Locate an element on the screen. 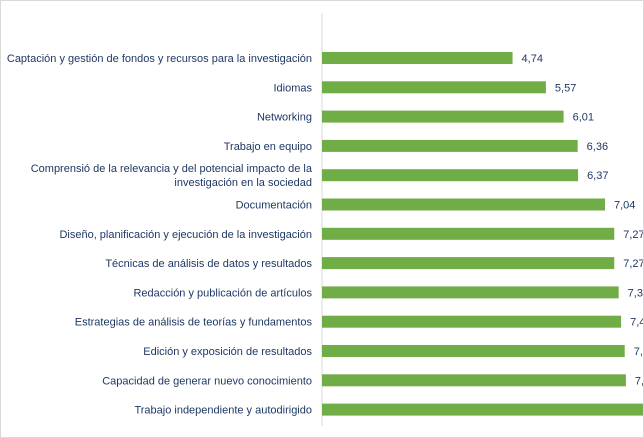 This screenshot has height=438, width=644. value-label-5: 7,04 is located at coordinates (624, 206).